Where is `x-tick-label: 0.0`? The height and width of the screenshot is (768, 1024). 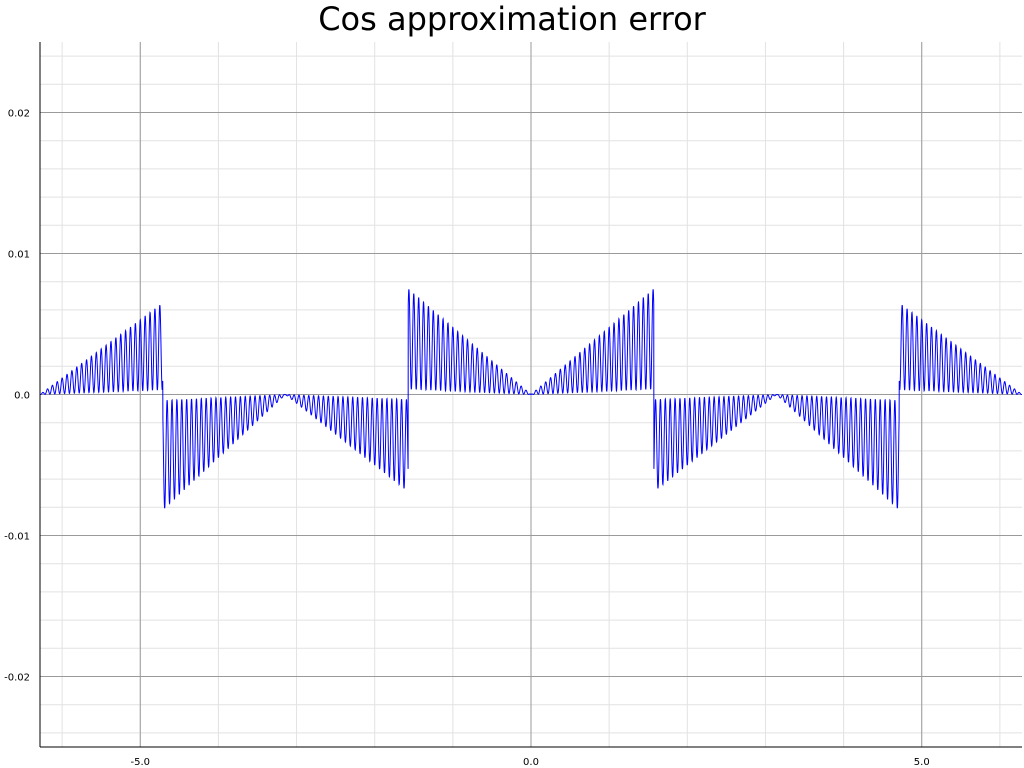
x-tick-label: 0.0 is located at coordinates (531, 762).